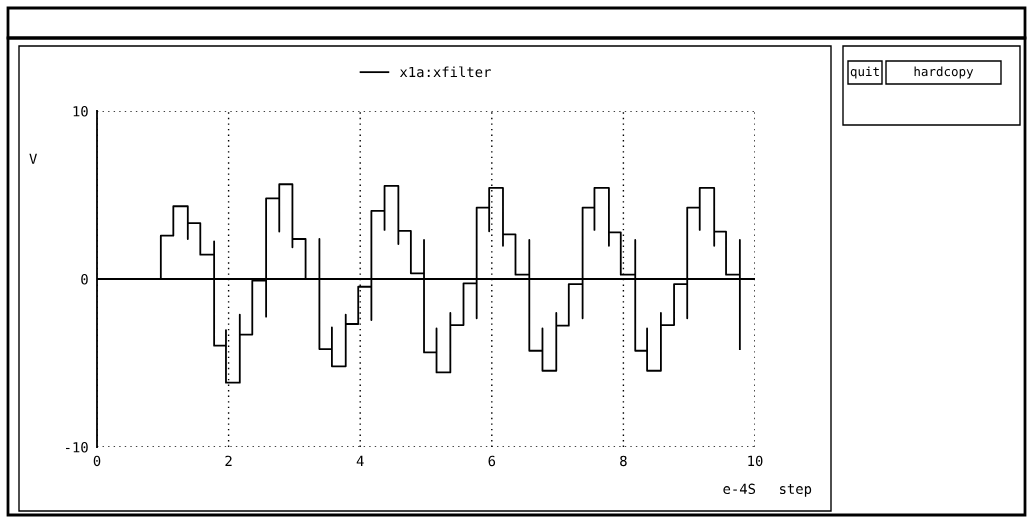  Describe the element at coordinates (755, 461) in the screenshot. I see `x-tick-label: 10` at that location.